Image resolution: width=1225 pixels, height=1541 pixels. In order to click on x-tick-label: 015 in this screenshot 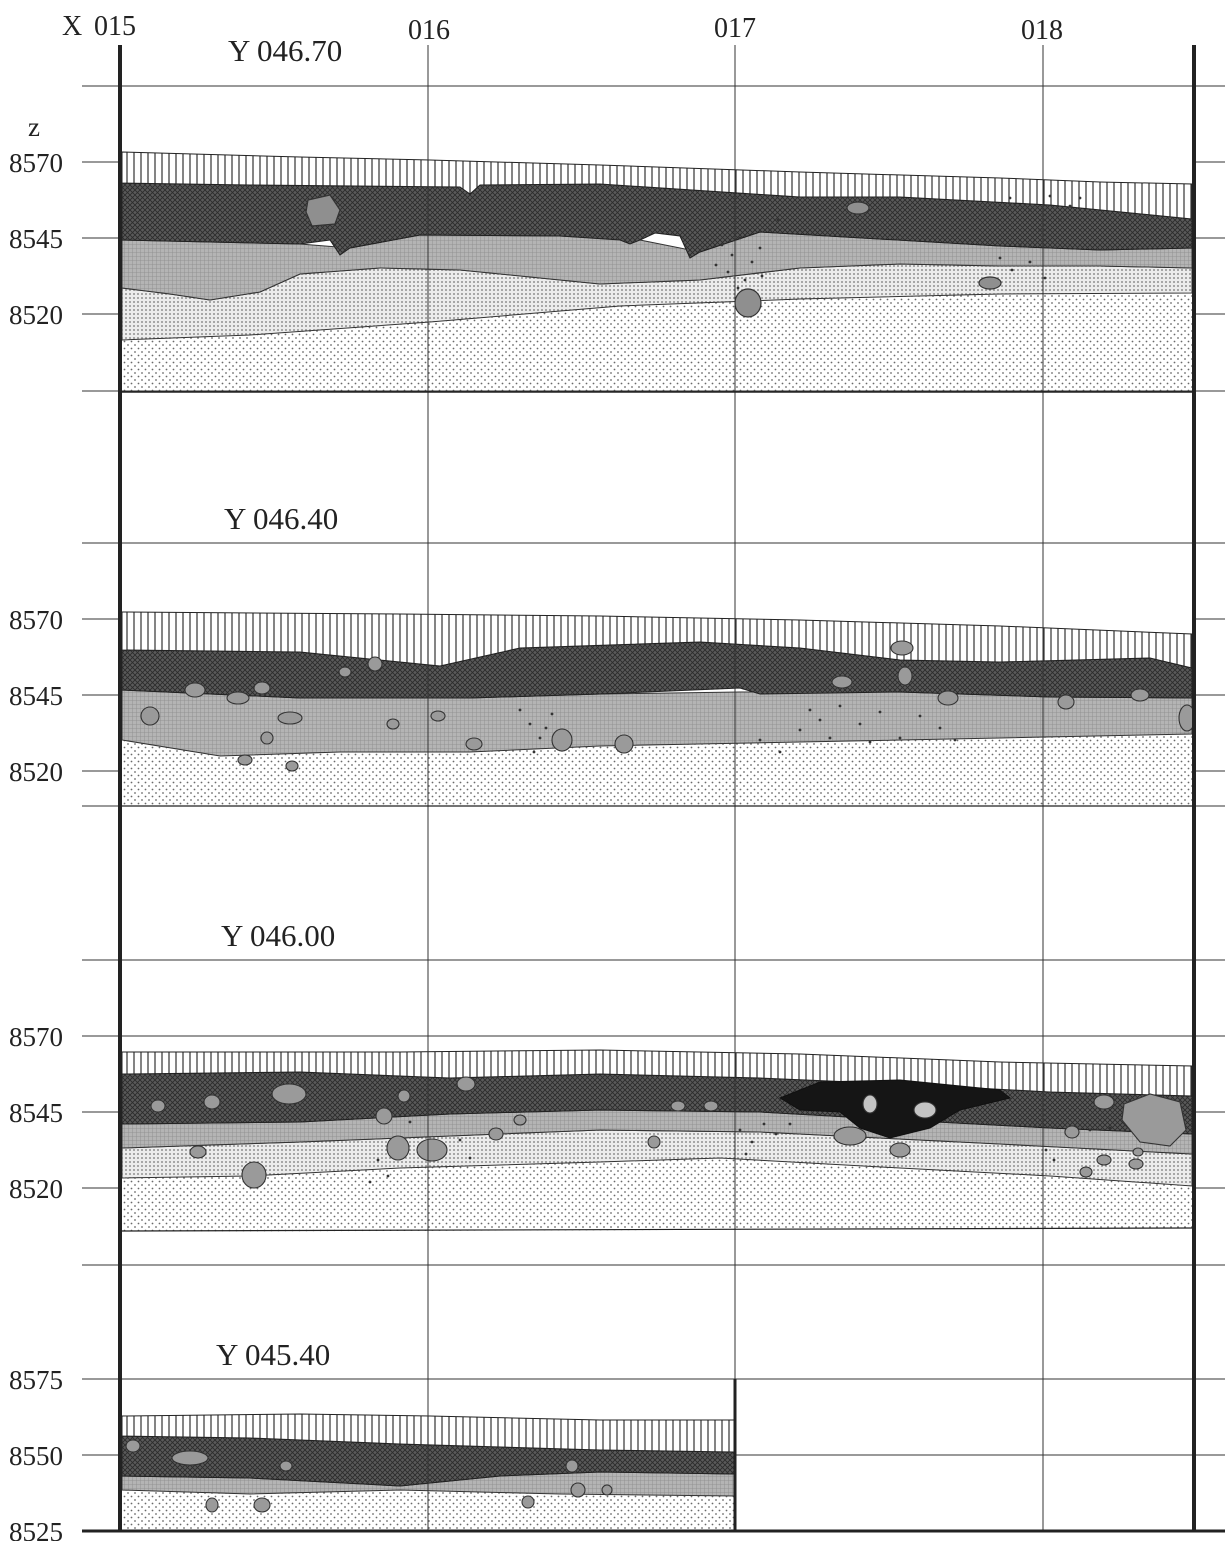, I will do `click(115, 26)`.